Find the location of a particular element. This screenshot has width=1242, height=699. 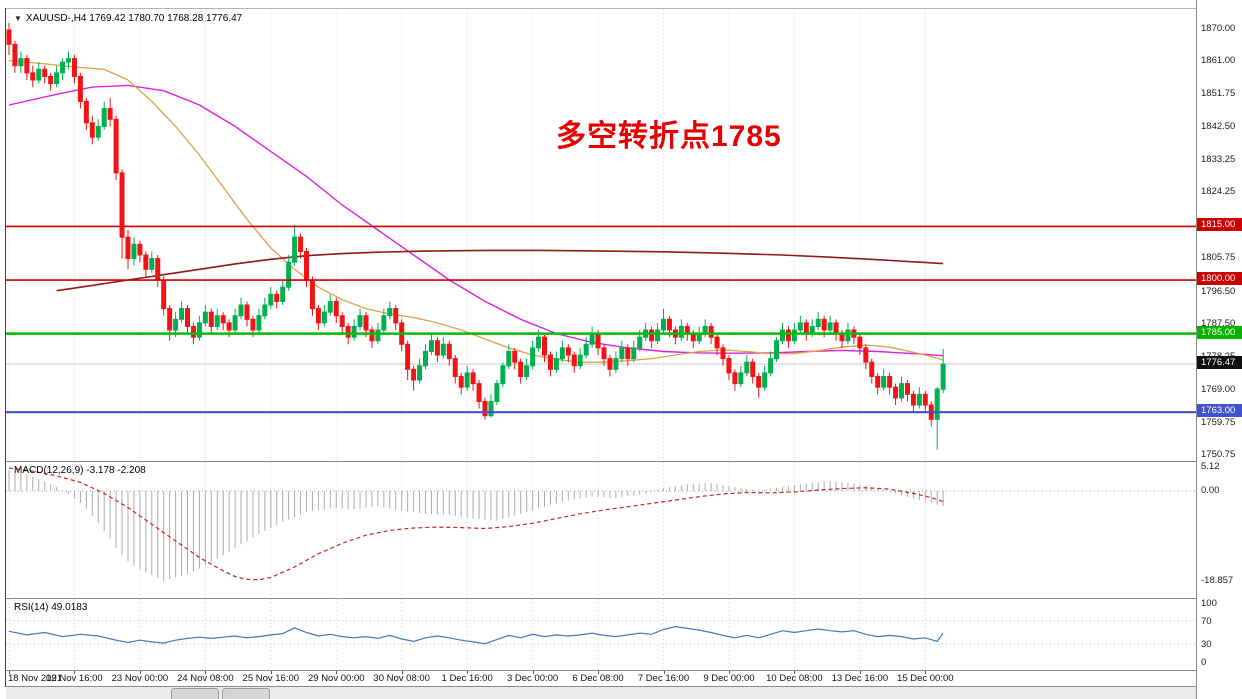

price-tick: 1759.75 is located at coordinates (1218, 422).